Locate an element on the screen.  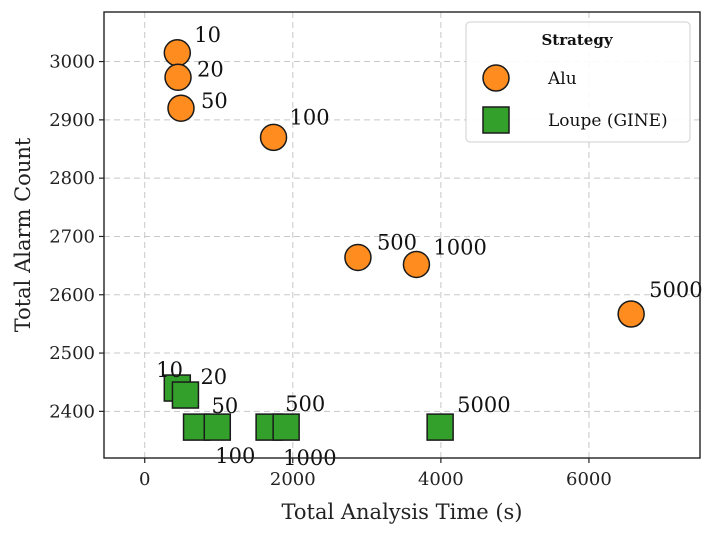
y-axis-title: Total Alarm Count is located at coordinates (23, 234).